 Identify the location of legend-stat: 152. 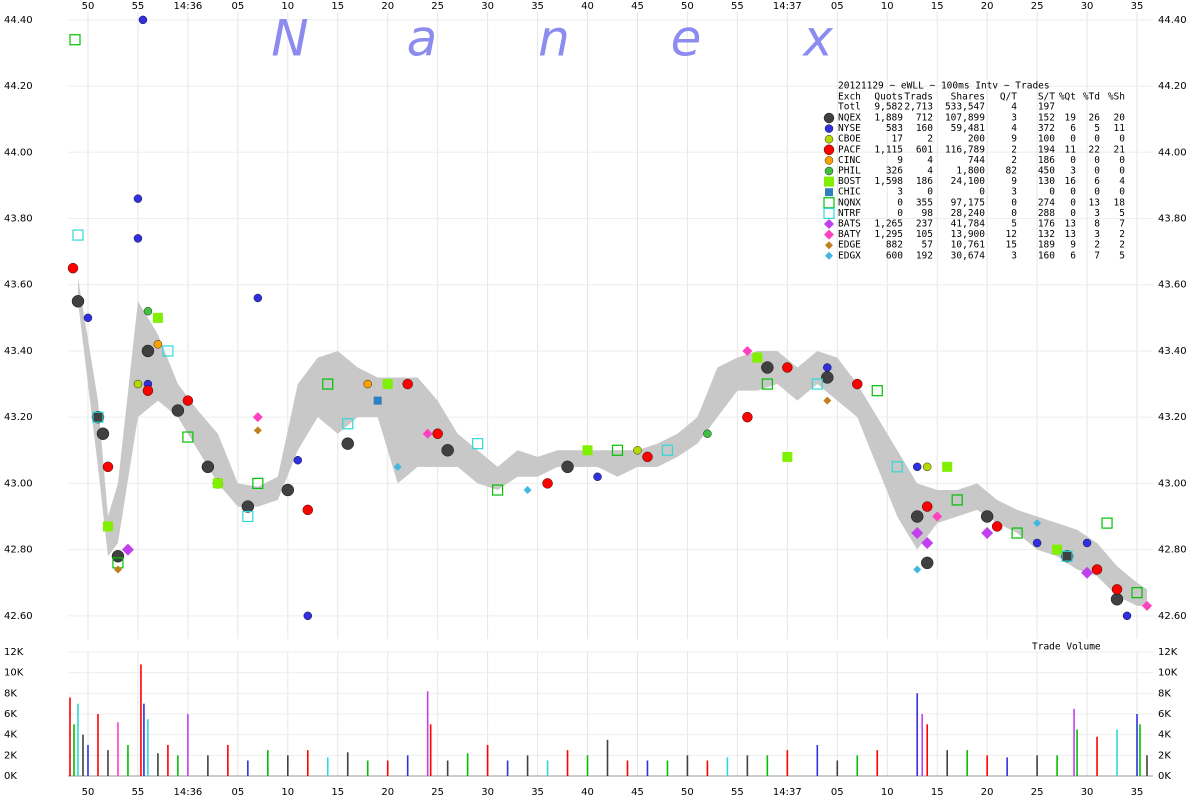
(1046, 118).